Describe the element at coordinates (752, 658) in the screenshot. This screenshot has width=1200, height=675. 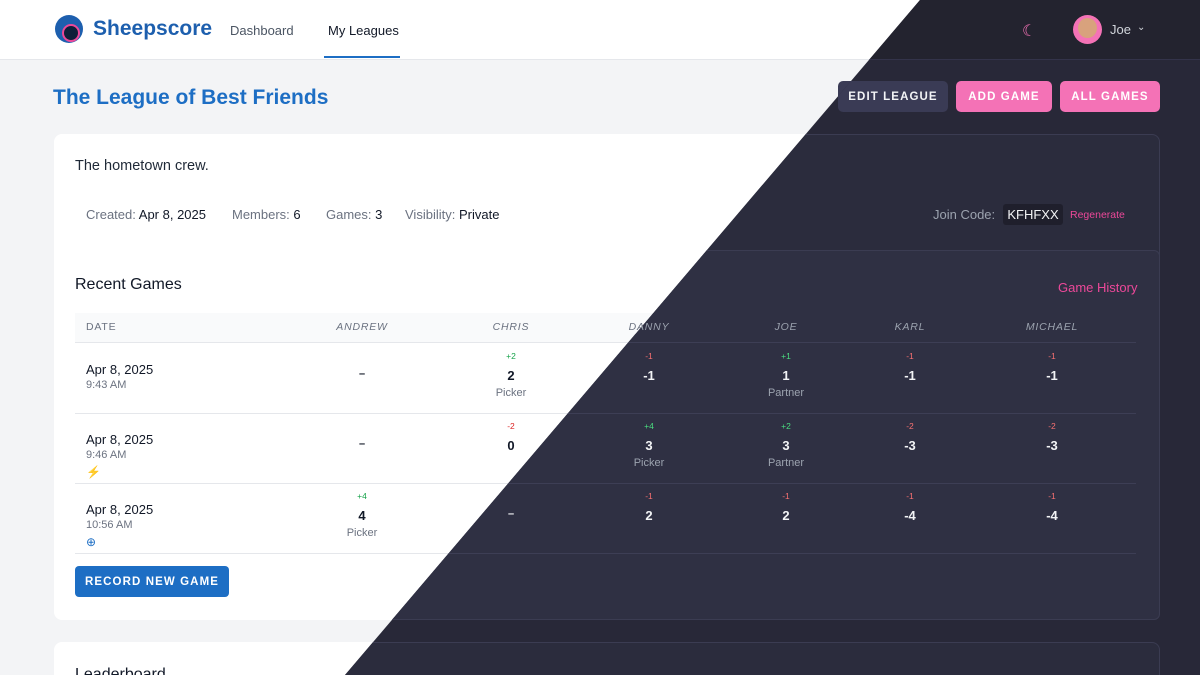
I see `leaderboard-card` at that location.